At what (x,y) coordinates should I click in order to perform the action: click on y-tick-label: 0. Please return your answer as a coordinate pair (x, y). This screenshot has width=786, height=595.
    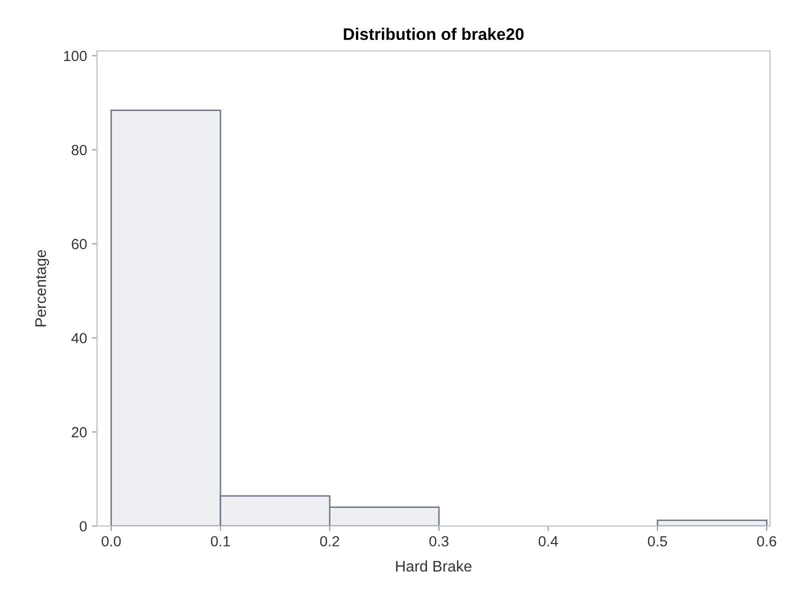
    Looking at the image, I should click on (83, 526).